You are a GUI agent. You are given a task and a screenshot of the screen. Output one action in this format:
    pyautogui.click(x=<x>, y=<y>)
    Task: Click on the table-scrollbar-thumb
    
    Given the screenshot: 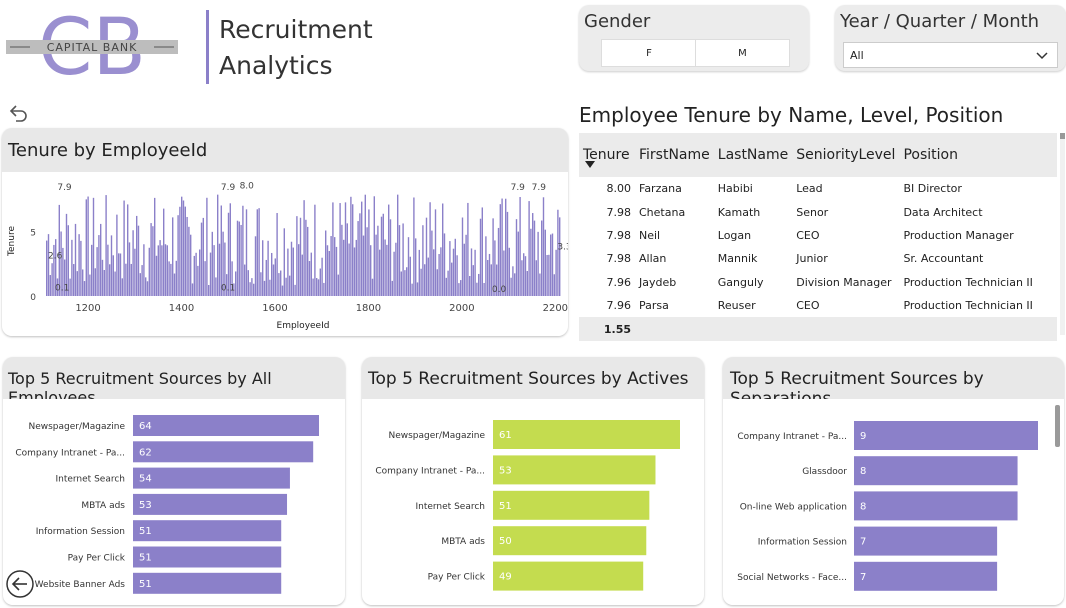 What is the action you would take?
    pyautogui.click(x=1062, y=136)
    